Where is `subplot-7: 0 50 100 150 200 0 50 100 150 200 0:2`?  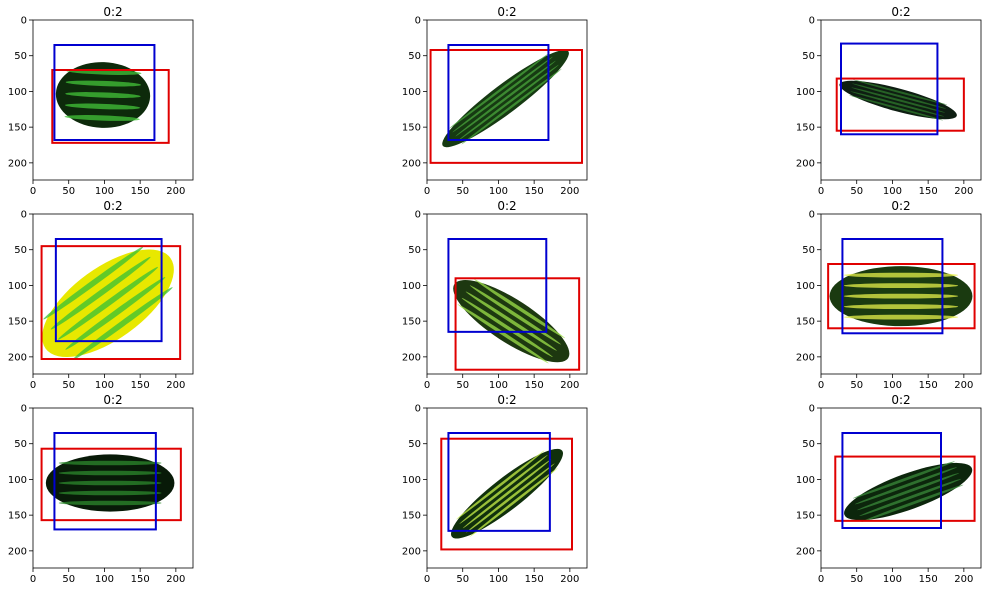
subplot-7: 0 50 100 150 200 0 50 100 150 200 0:2 is located at coordinates (101, 489).